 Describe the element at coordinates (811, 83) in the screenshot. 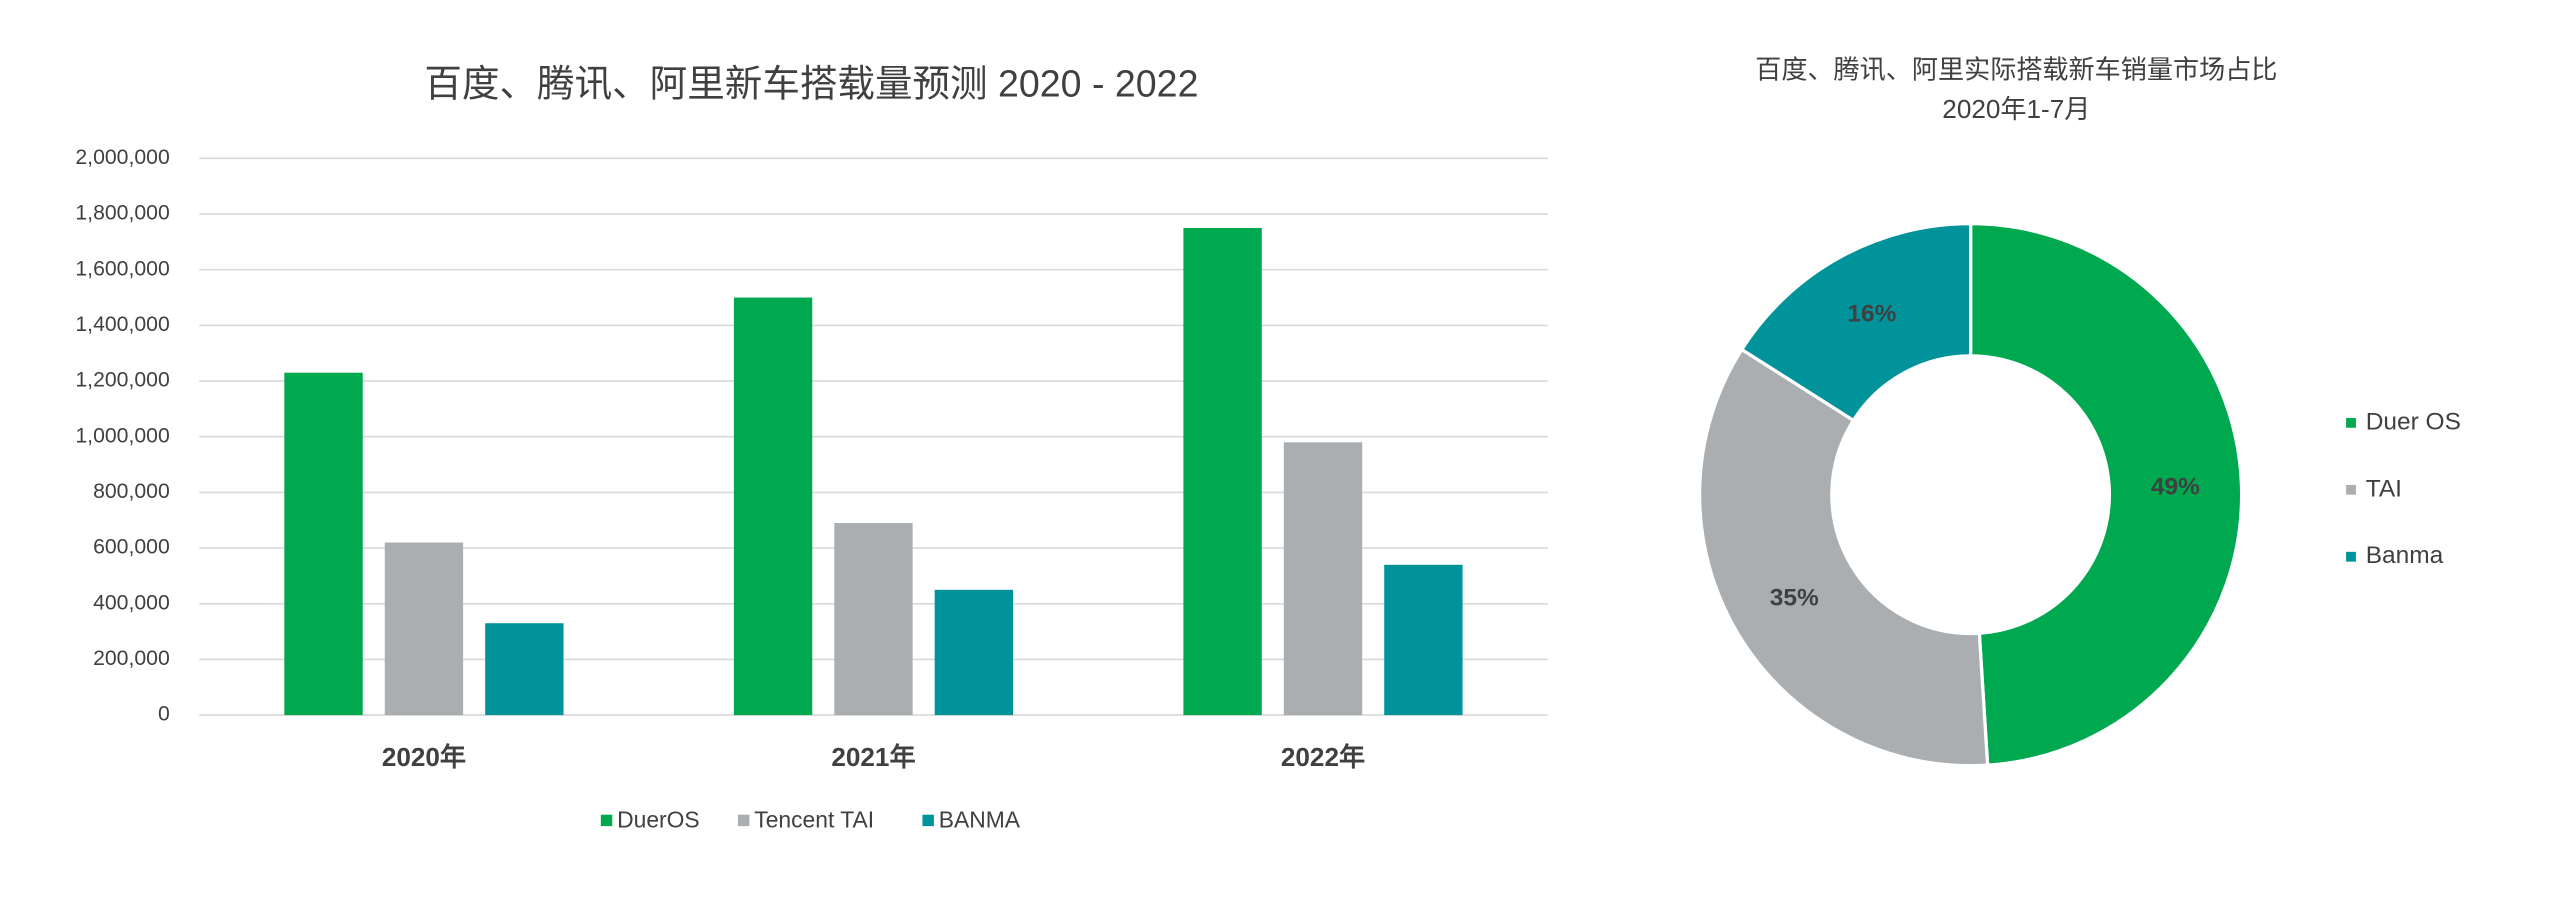

I see `bar-chart-title: 百度、腾讯、阿里新车搭载量预测 2020 - 2022` at that location.